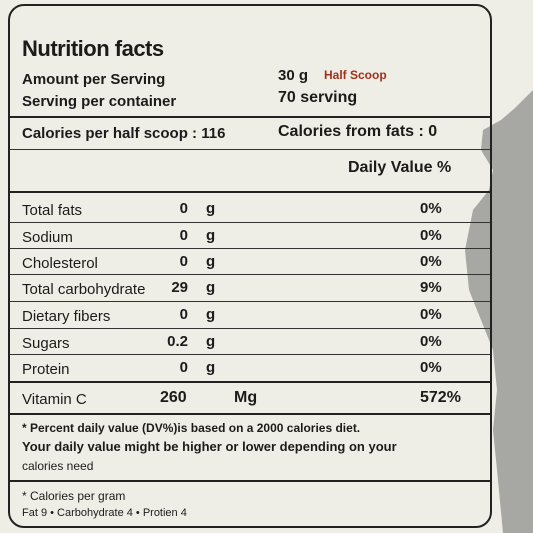 This screenshot has width=533, height=533. Describe the element at coordinates (54, 399) in the screenshot. I see `vitamin-name: Vitamin C` at that location.